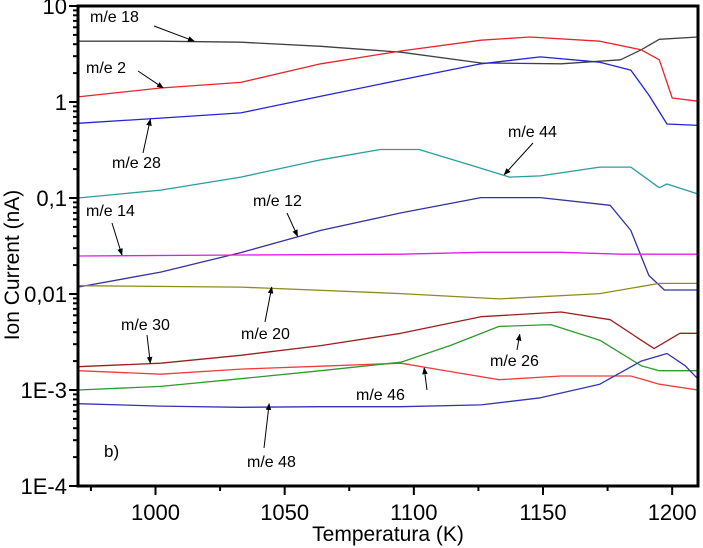  What do you see at coordinates (12, 265) in the screenshot?
I see `y-axis-title: Ion Current (nA)` at bounding box center [12, 265].